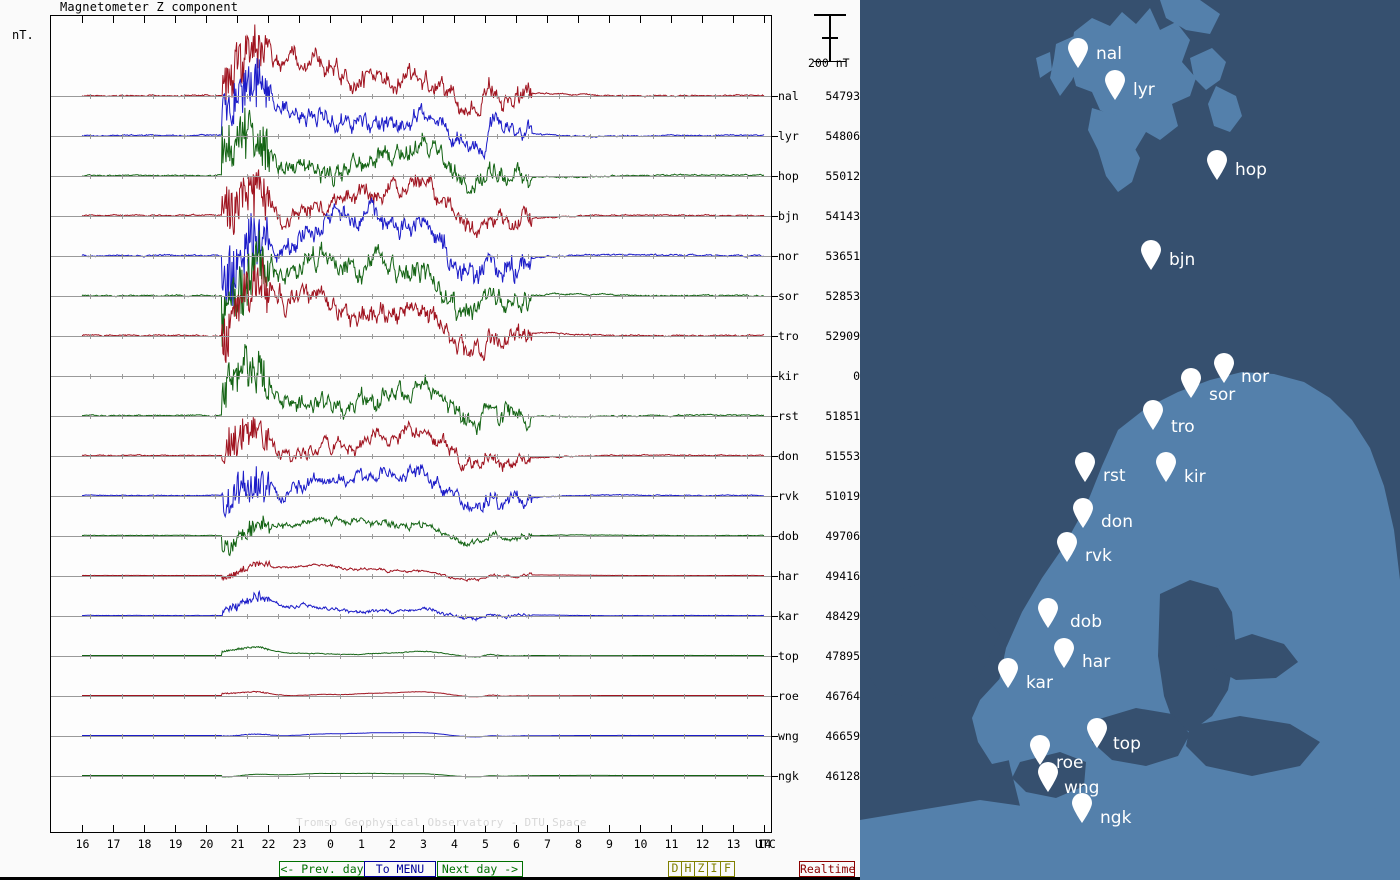 The height and width of the screenshot is (880, 1400). What do you see at coordinates (788, 496) in the screenshot?
I see `station-label-rvk: rvk` at bounding box center [788, 496].